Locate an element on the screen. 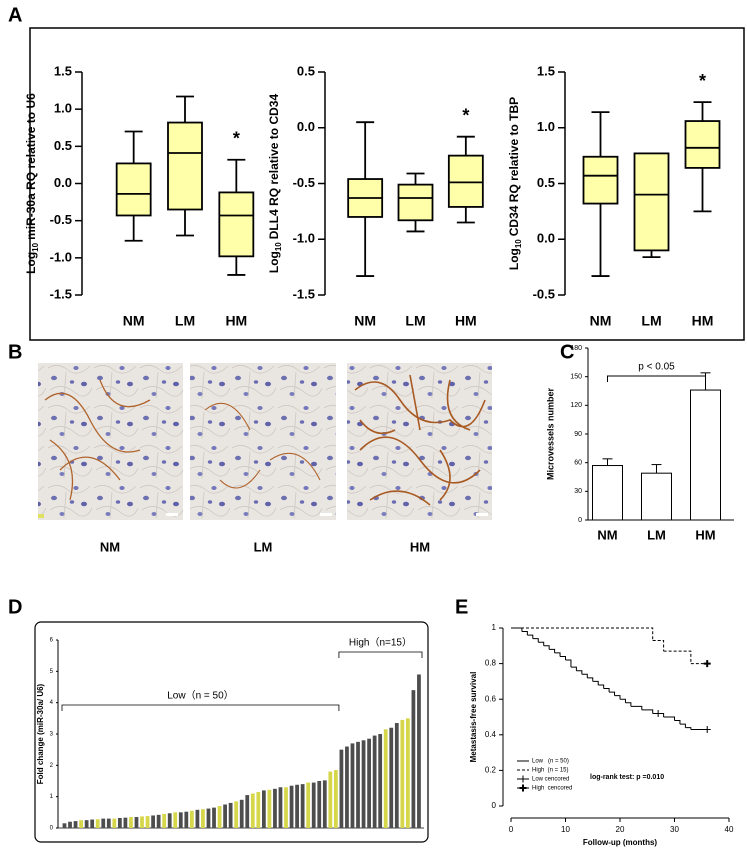 This screenshot has height=850, width=747. y-tick-label: 1.0 is located at coordinates (63, 108).